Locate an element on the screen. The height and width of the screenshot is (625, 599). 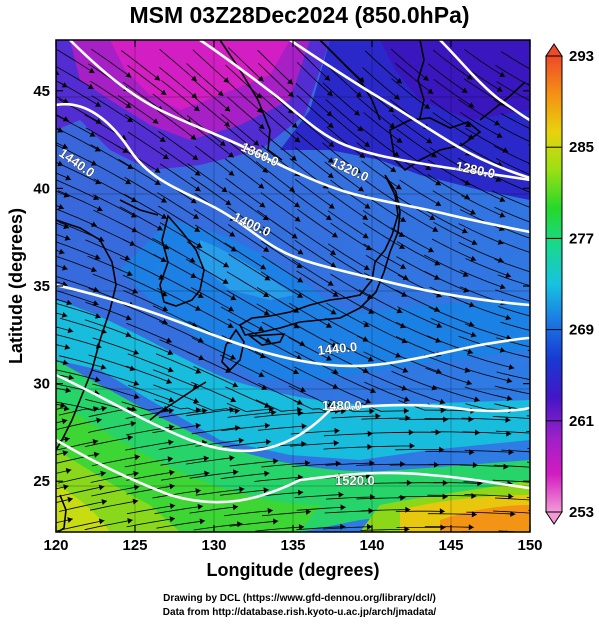
contour-label: 1480.0 is located at coordinates (342, 405).